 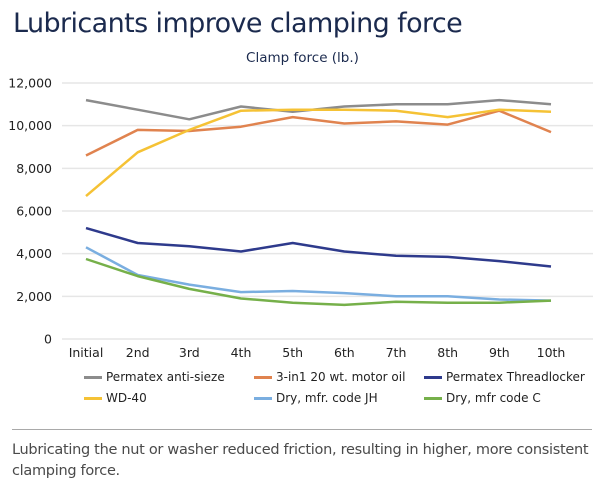 I want to click on y-tick-label: 0, so click(x=48, y=339).